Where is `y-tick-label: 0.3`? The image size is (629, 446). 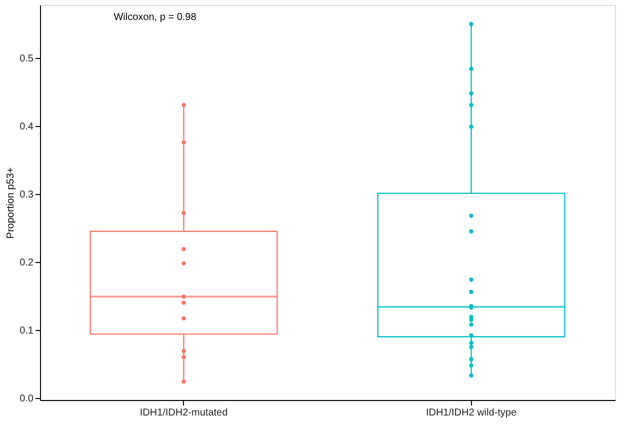
y-tick-label: 0.3 is located at coordinates (27, 195).